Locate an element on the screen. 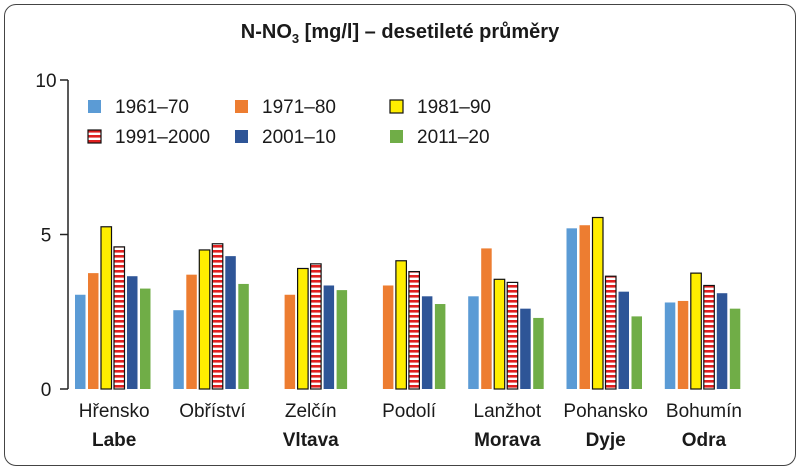 This screenshot has width=800, height=469. x-tick-label: Zelčín is located at coordinates (311, 411).